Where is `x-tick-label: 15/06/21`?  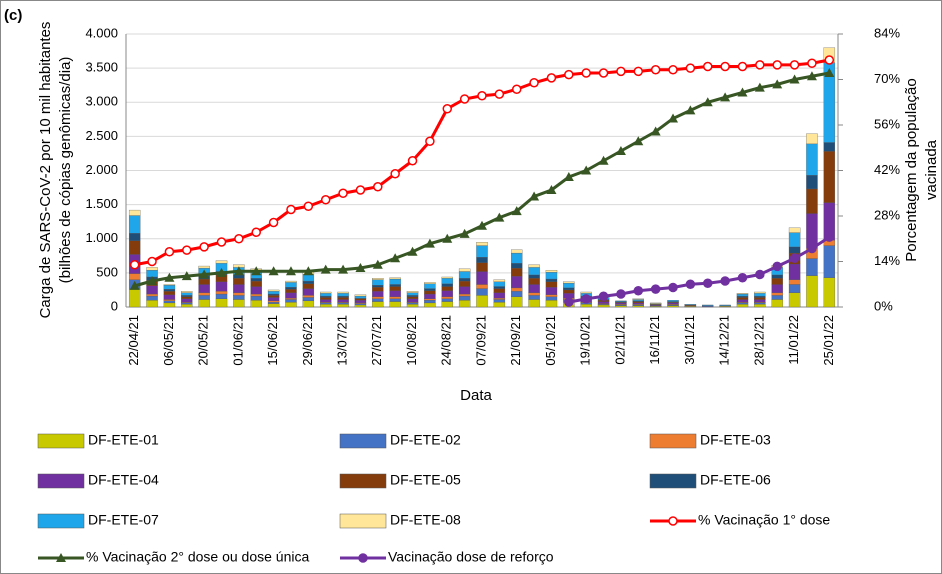
x-tick-label: 15/06/21 is located at coordinates (272, 340).